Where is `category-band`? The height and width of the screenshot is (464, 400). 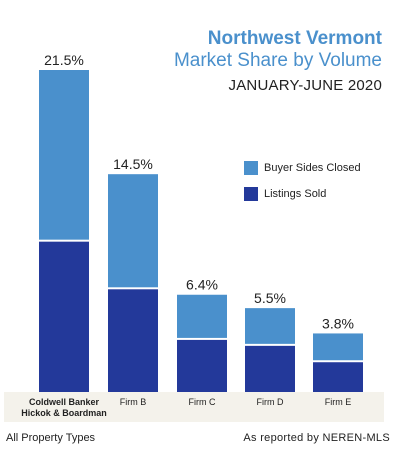
category-band is located at coordinates (194, 407).